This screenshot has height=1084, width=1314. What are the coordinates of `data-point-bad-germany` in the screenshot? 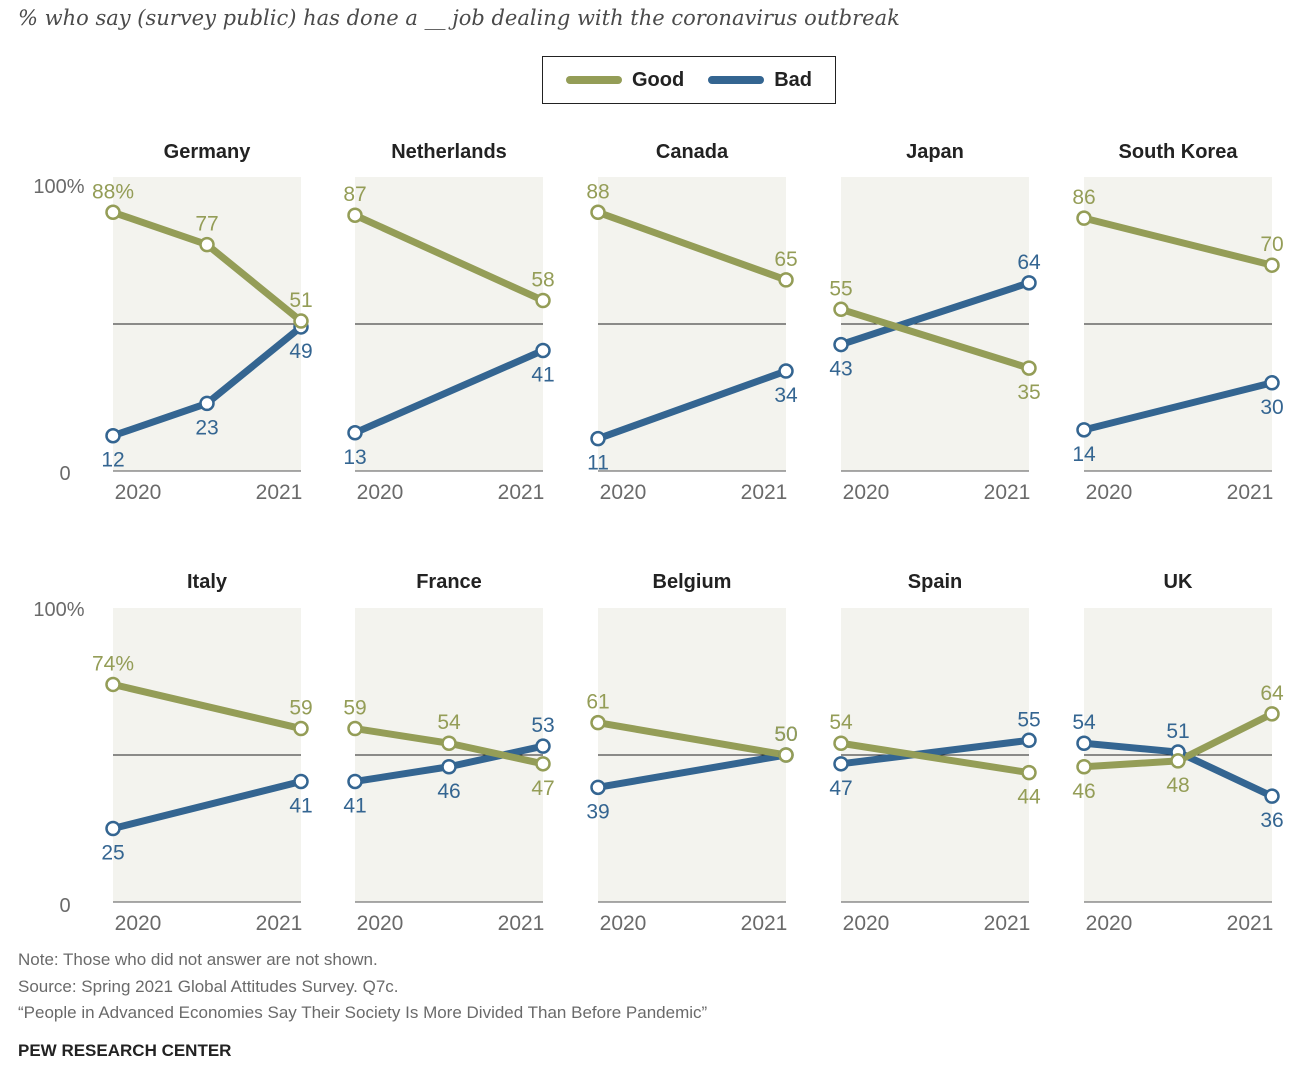 It's located at (207, 403).